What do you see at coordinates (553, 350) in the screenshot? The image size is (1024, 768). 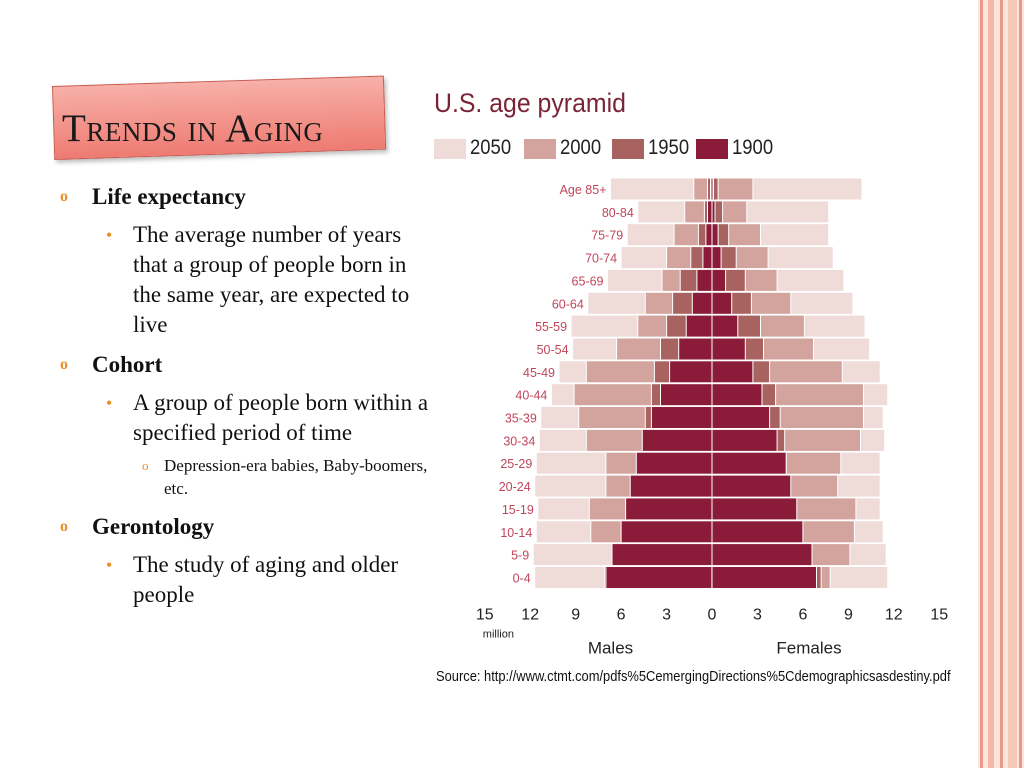 I see `age-label-50-54: 50-54` at bounding box center [553, 350].